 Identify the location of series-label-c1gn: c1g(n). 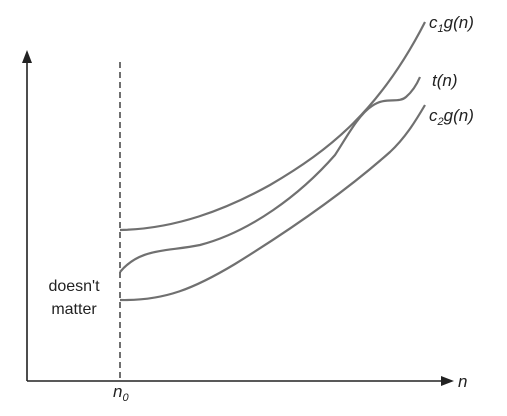
(451, 24).